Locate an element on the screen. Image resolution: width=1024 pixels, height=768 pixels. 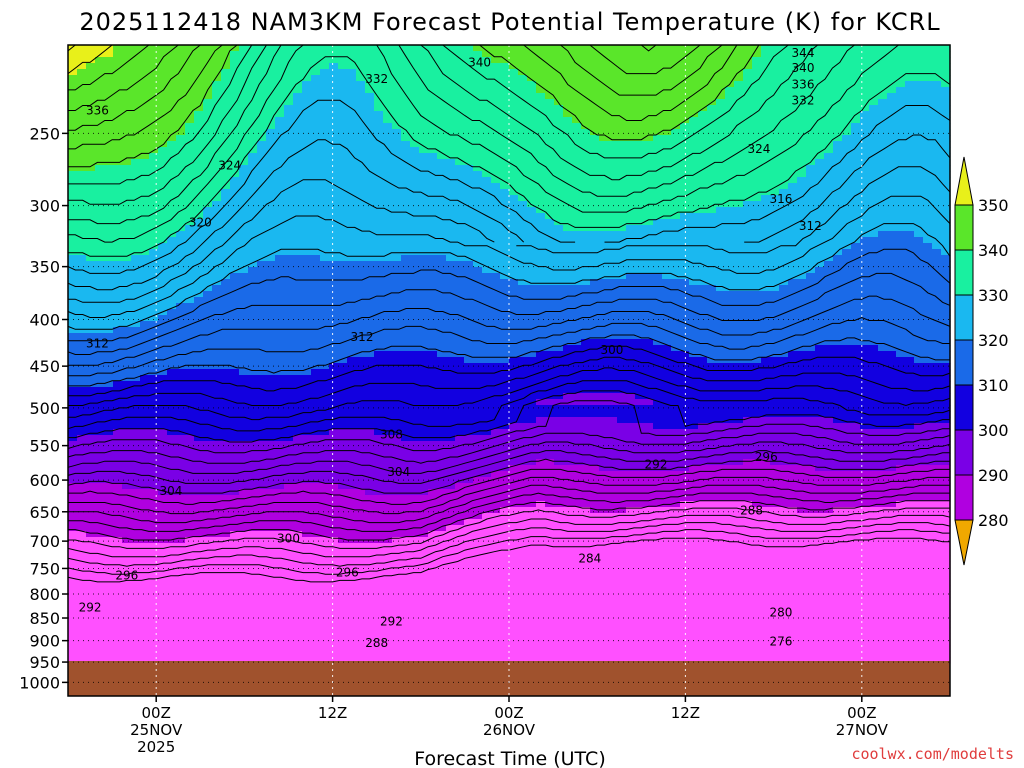
ground-surface is located at coordinates (509, 678).